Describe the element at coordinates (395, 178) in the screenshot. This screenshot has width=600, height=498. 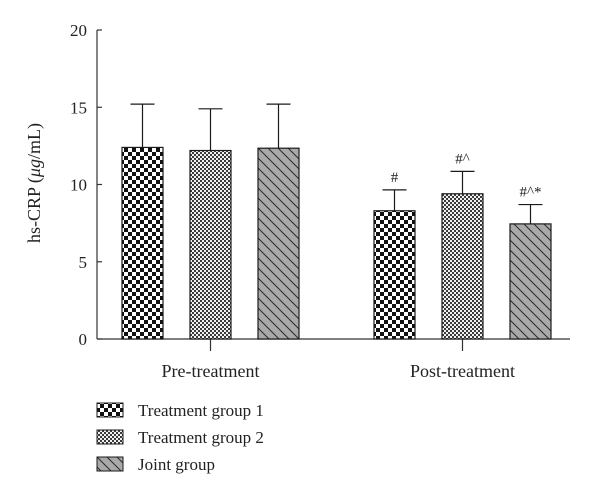
I see `significance-label: #` at that location.